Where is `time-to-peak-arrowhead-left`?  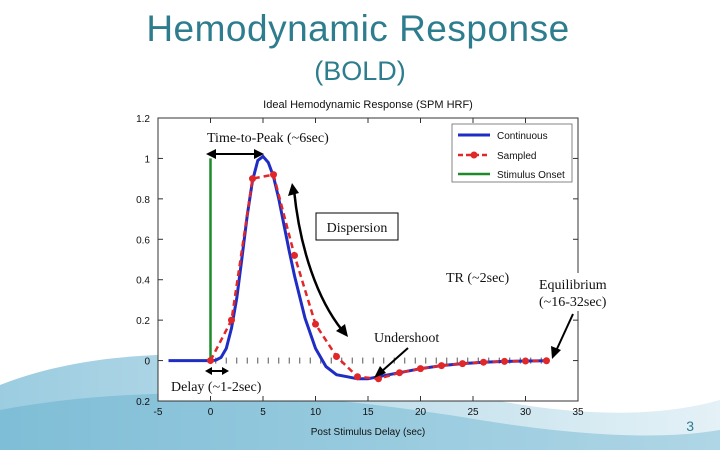
time-to-peak-arrowhead-left is located at coordinates (211, 154).